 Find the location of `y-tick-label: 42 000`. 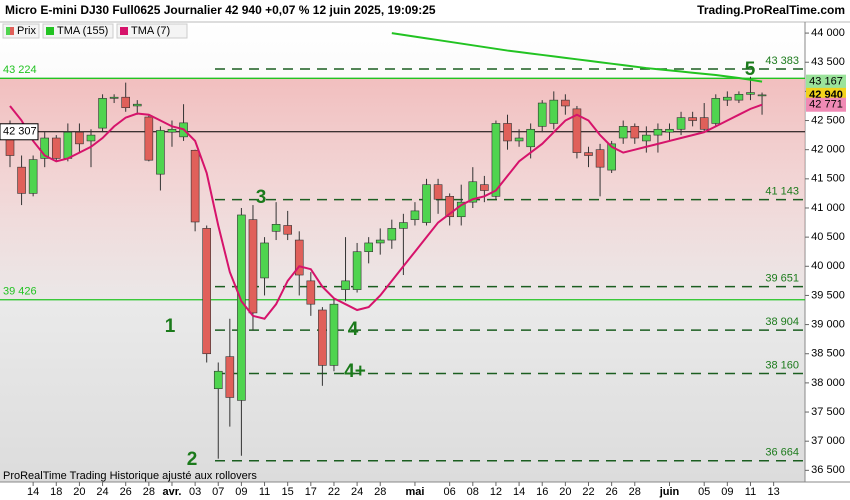

y-tick-label: 42 000 is located at coordinates (828, 150).